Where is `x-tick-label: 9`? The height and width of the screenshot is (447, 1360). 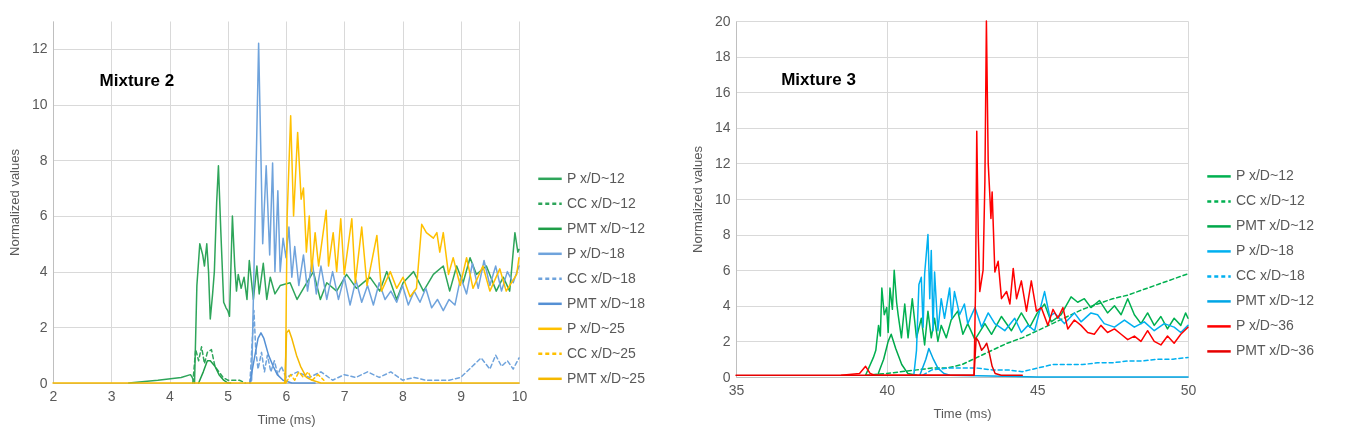 x-tick-label: 9 is located at coordinates (461, 395).